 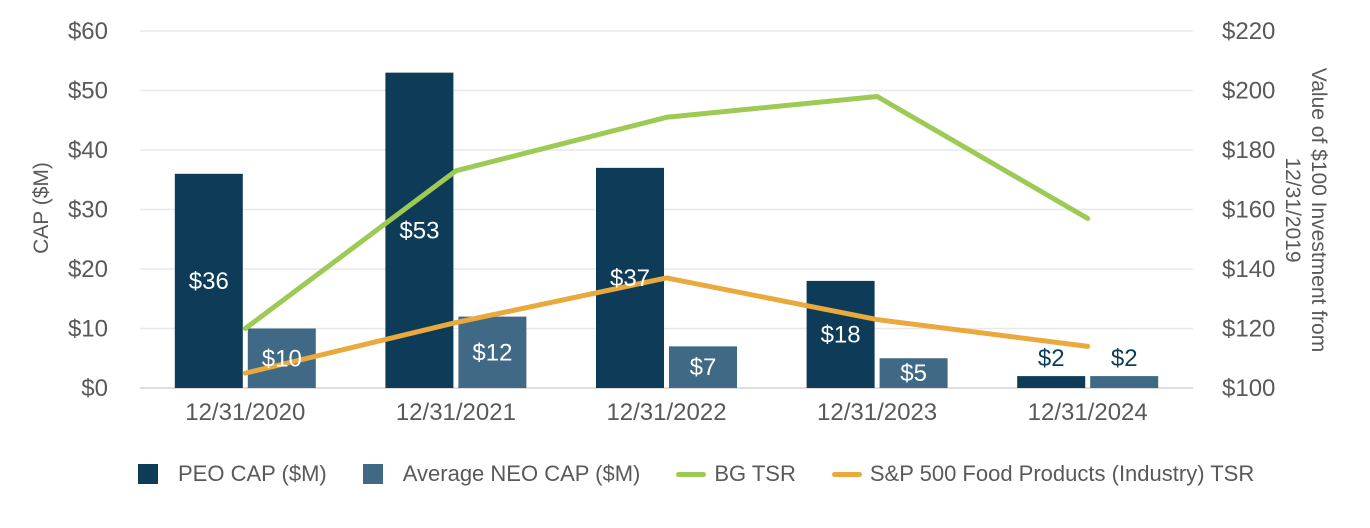 I want to click on right-axis-tick: $120, so click(x=1248, y=329).